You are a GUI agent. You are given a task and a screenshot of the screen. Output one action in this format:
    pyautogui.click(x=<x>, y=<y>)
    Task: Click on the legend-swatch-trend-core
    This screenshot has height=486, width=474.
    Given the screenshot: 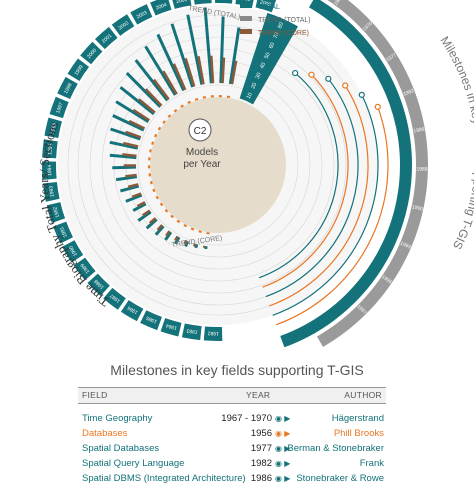 What is the action you would take?
    pyautogui.click(x=246, y=31)
    